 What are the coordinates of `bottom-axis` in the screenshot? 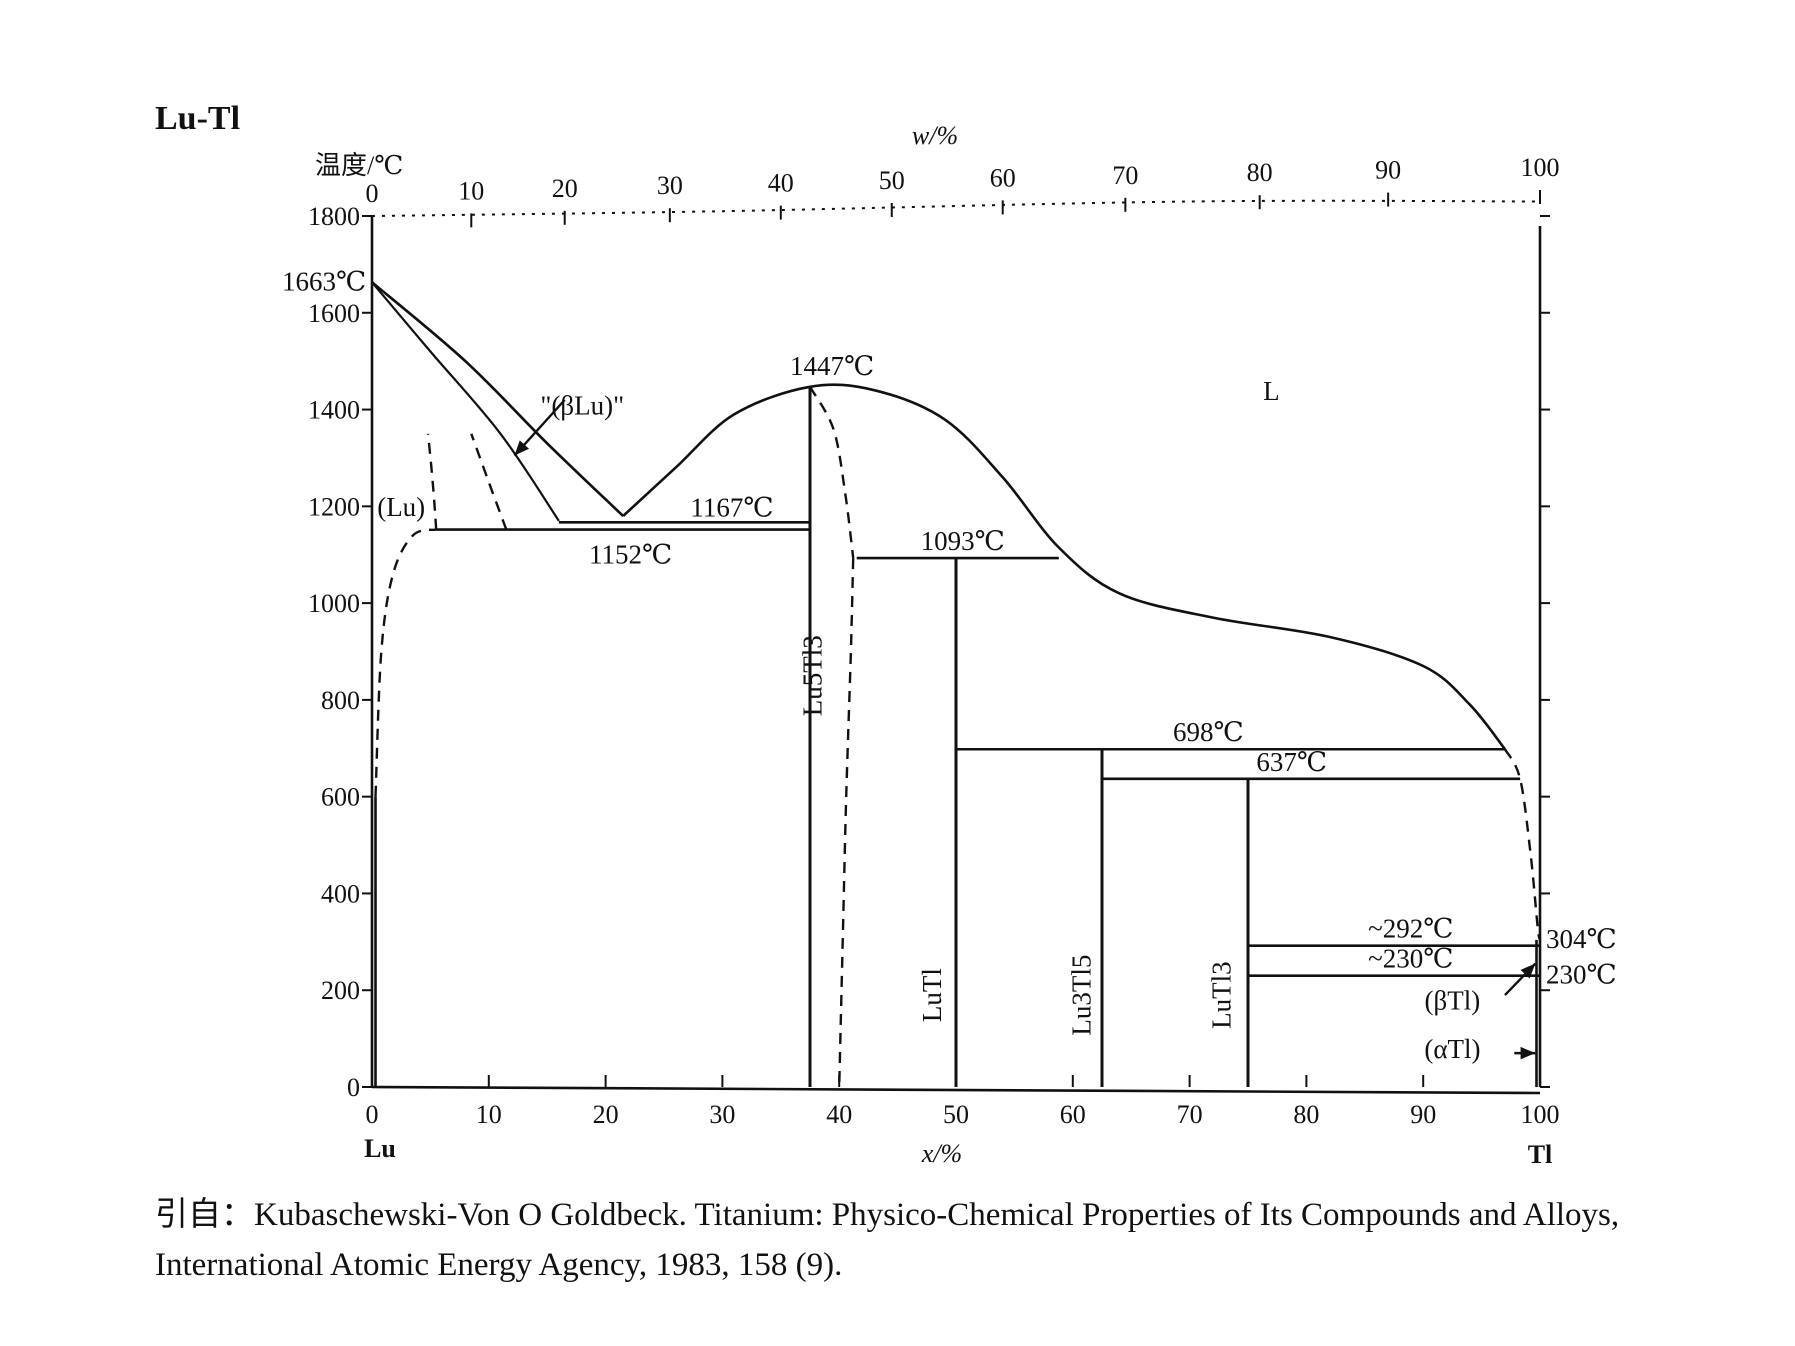 It's located at (956, 1090).